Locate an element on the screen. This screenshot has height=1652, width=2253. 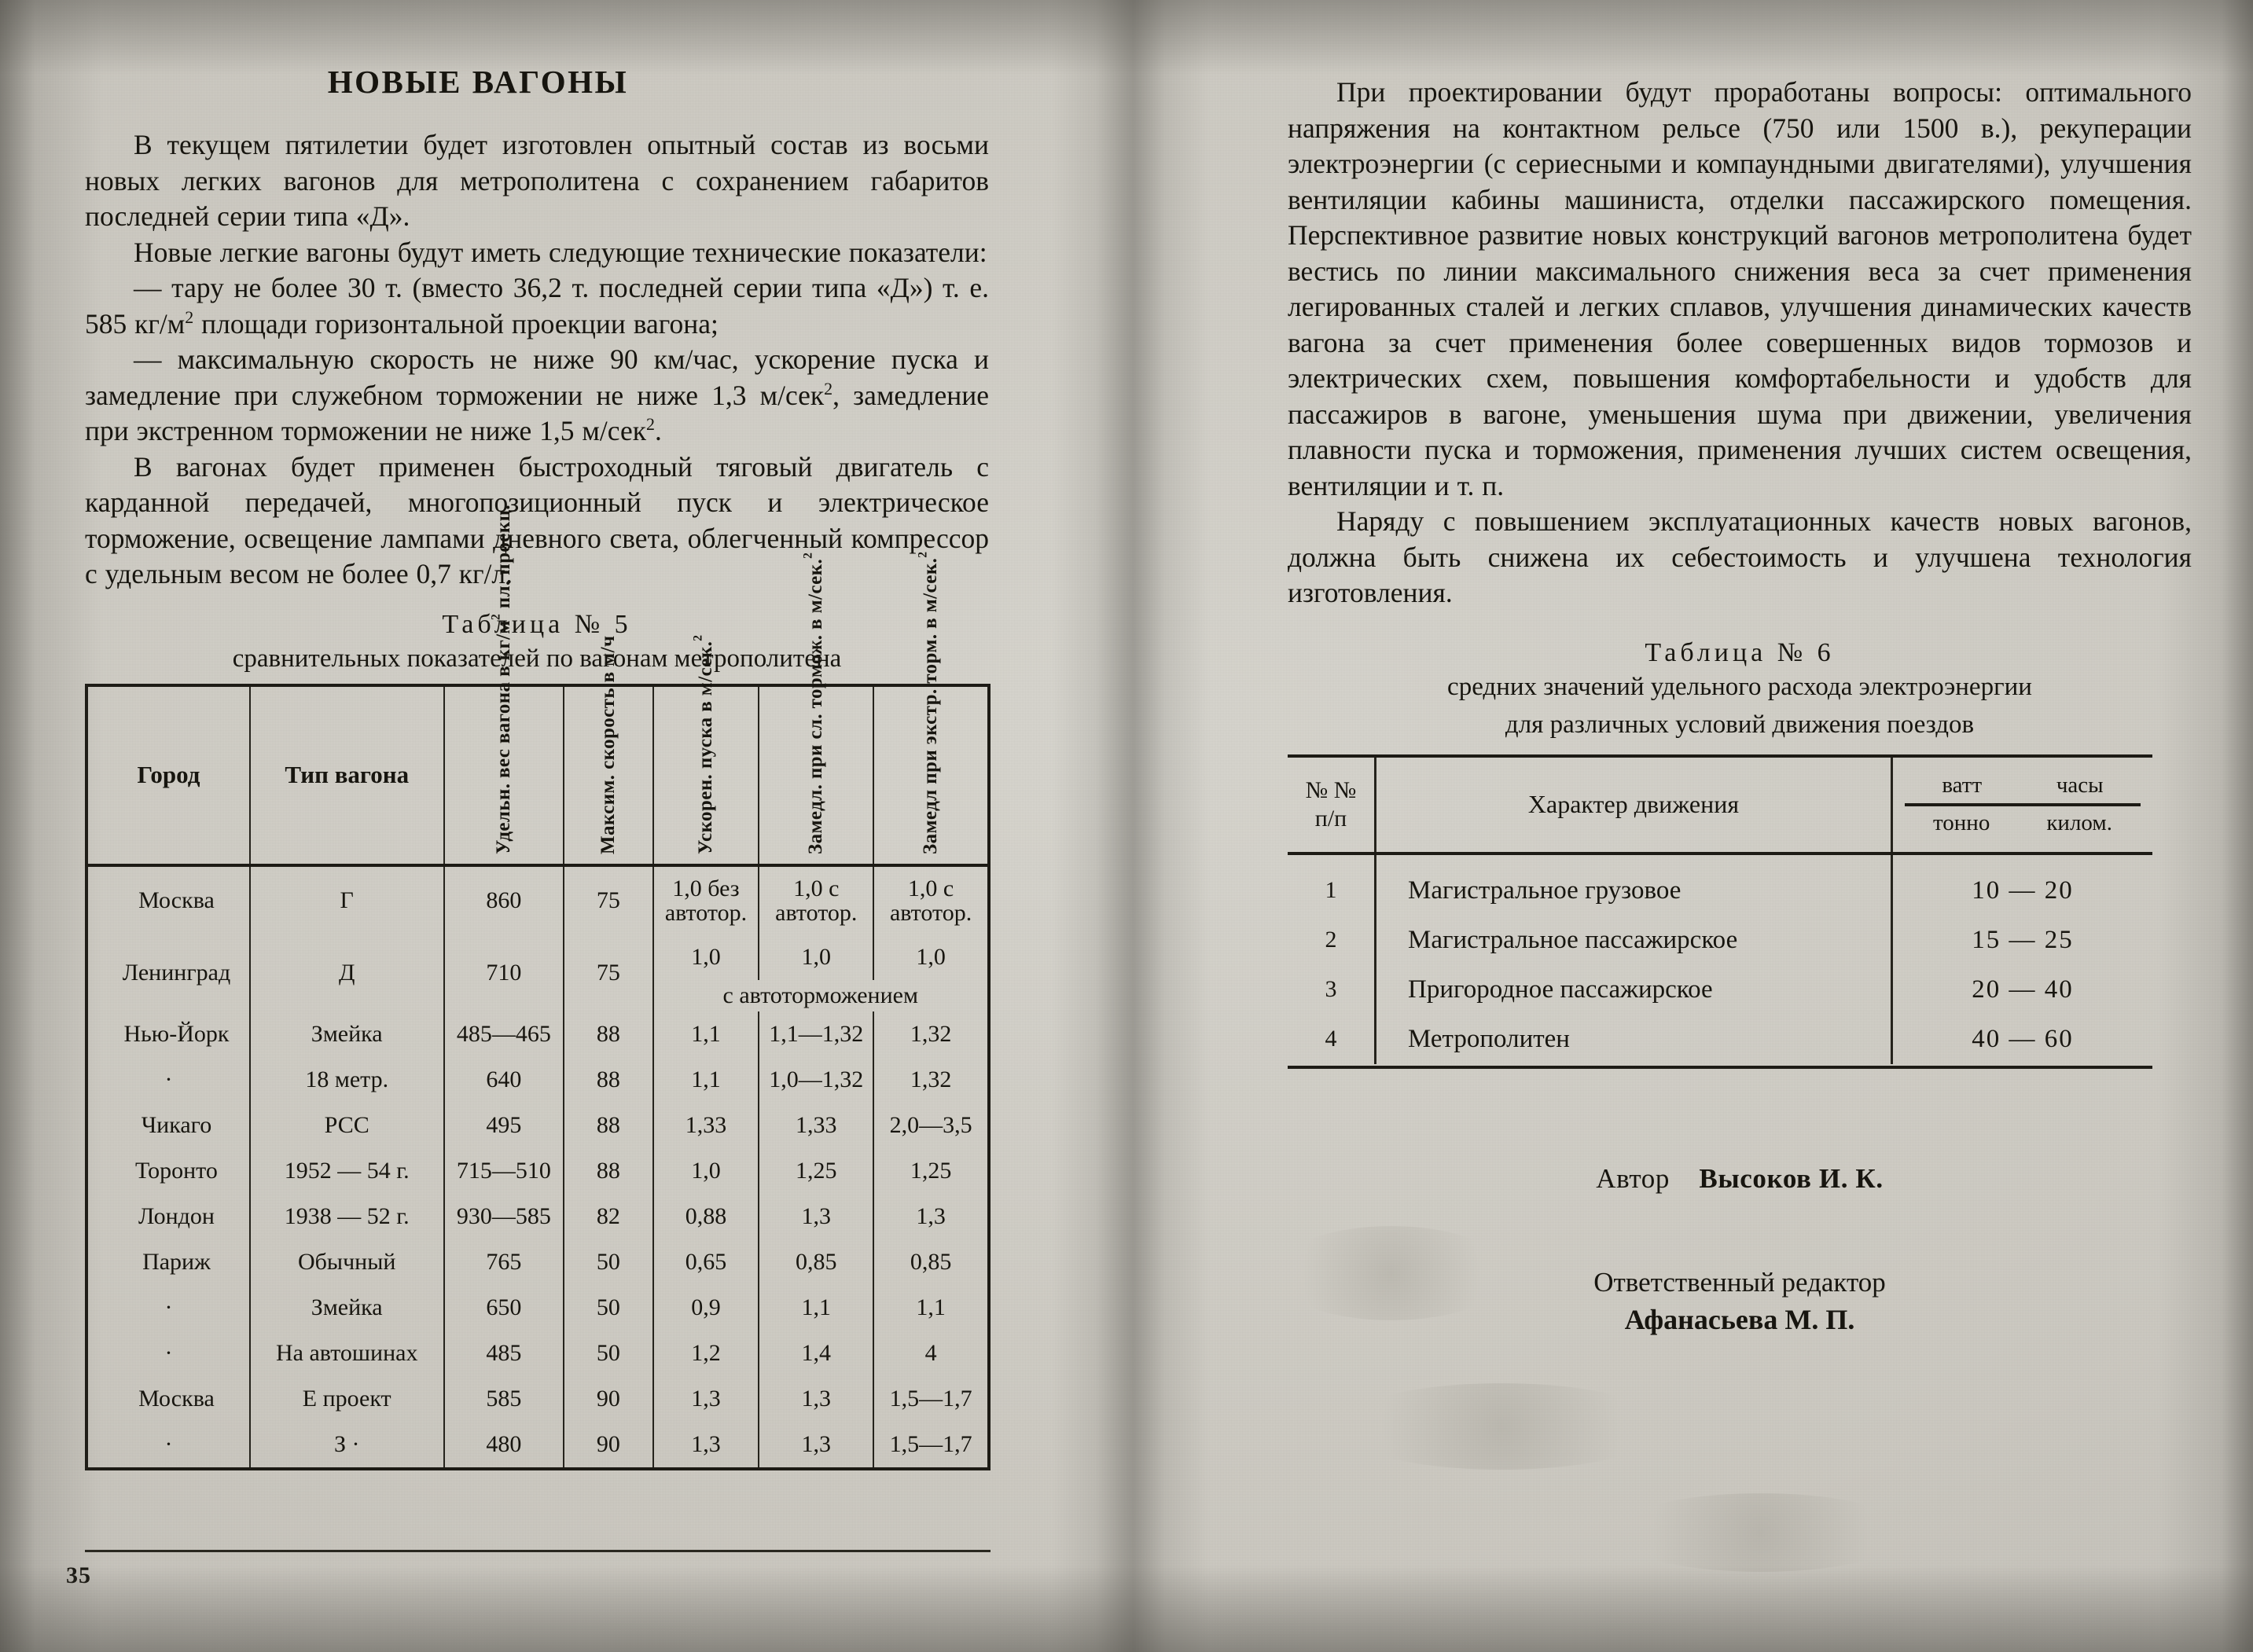
units-fraction-bar is located at coordinates (2023, 804).